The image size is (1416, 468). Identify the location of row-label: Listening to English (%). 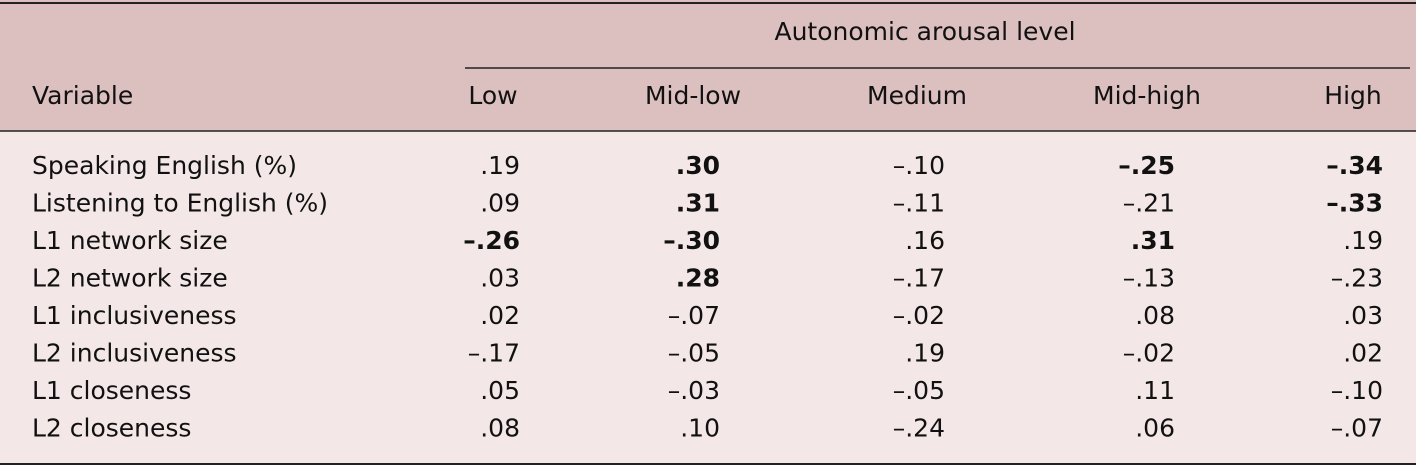
(180, 203).